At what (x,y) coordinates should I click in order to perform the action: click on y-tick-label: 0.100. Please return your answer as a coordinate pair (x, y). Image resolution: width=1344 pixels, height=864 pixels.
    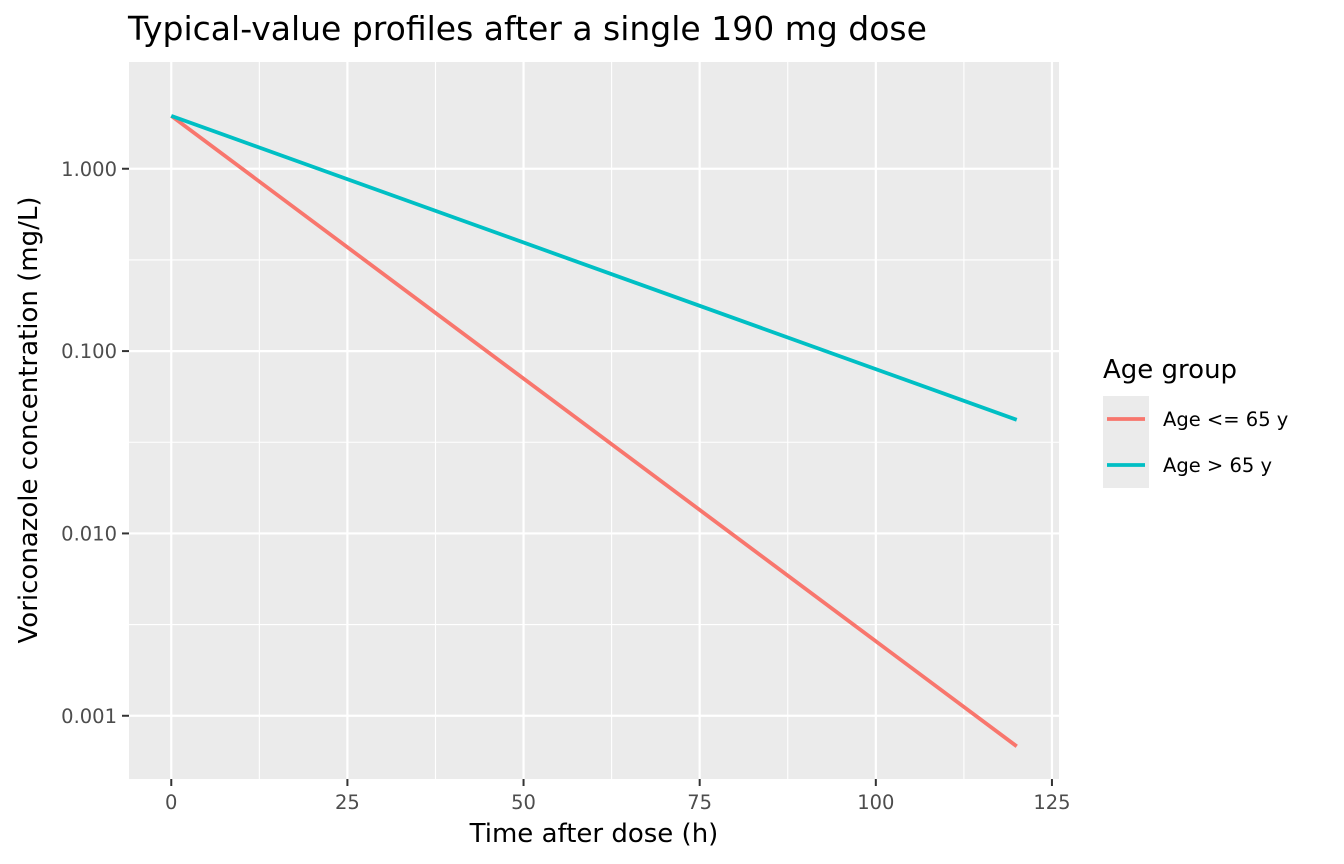
    Looking at the image, I should click on (89, 351).